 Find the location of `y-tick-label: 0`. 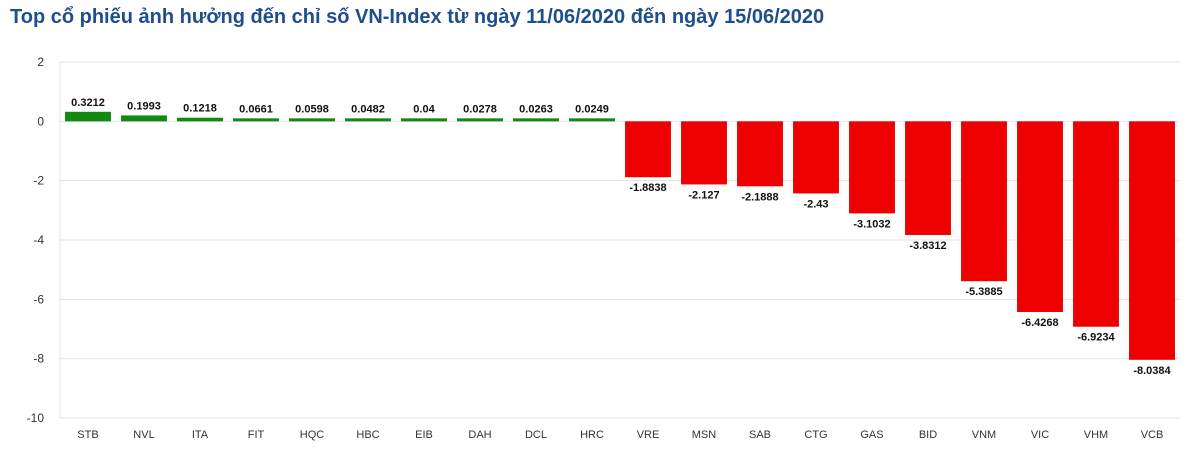

y-tick-label: 0 is located at coordinates (40, 121).